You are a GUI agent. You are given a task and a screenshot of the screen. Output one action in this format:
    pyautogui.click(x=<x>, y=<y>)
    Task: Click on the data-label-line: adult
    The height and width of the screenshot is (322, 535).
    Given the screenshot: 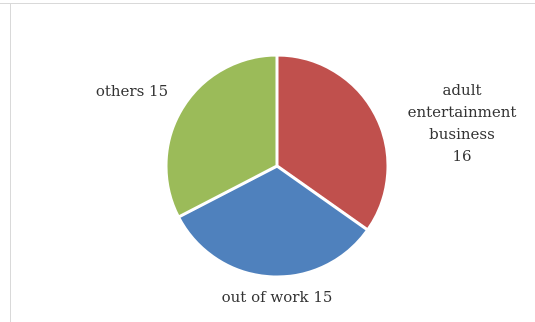 What is the action you would take?
    pyautogui.click(x=461, y=90)
    